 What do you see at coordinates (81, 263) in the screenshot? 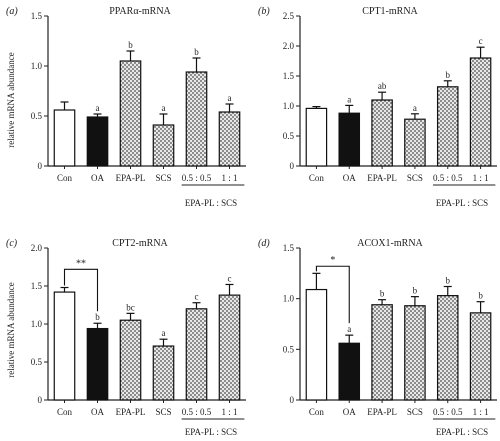
I see `significance-mark: **` at bounding box center [81, 263].